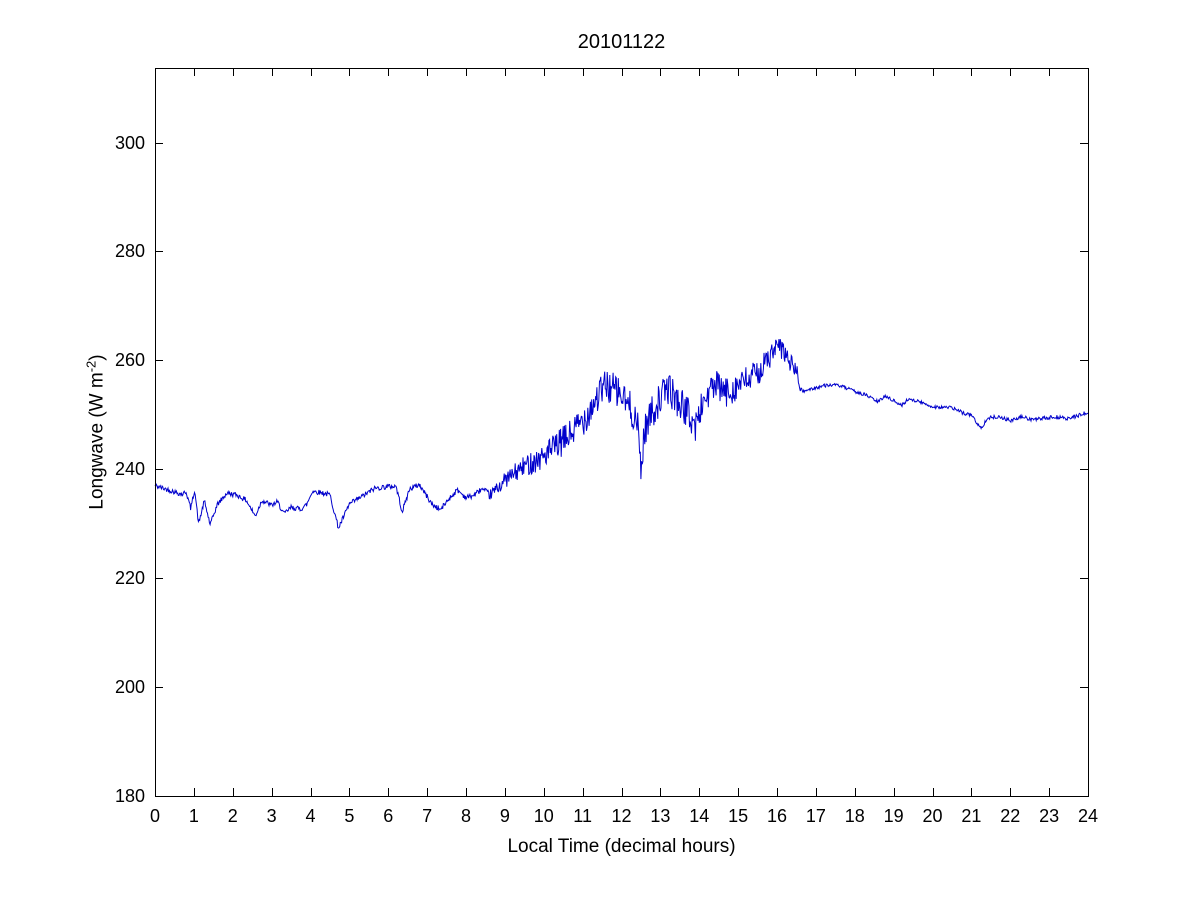  I want to click on x-tick-label: 9, so click(504, 816).